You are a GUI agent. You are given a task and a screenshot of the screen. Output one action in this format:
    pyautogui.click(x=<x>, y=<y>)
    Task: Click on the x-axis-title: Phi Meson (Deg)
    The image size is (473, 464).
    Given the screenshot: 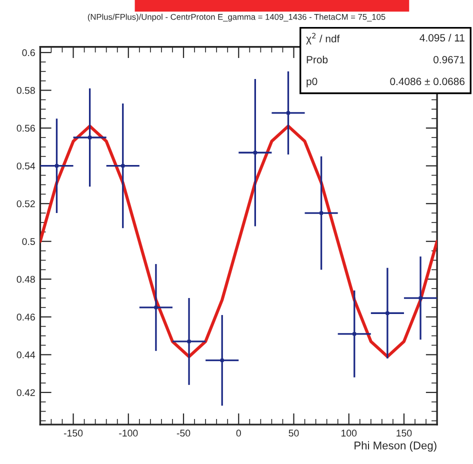 What is the action you would take?
    pyautogui.click(x=395, y=446)
    